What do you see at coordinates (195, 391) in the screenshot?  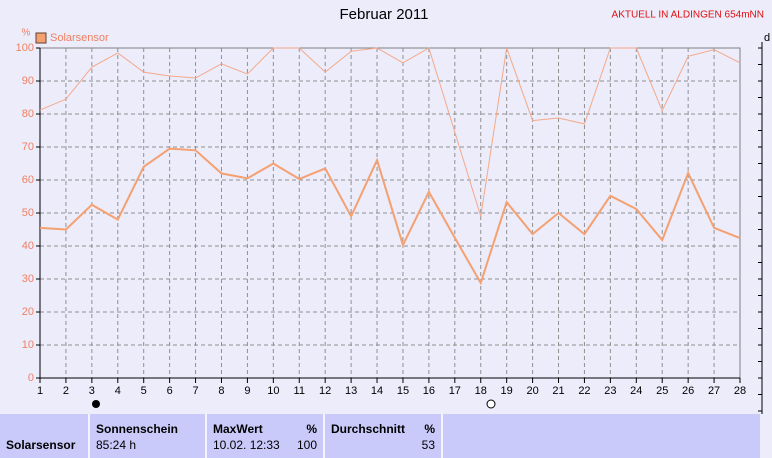 I see `x-tick-label: 7` at bounding box center [195, 391].